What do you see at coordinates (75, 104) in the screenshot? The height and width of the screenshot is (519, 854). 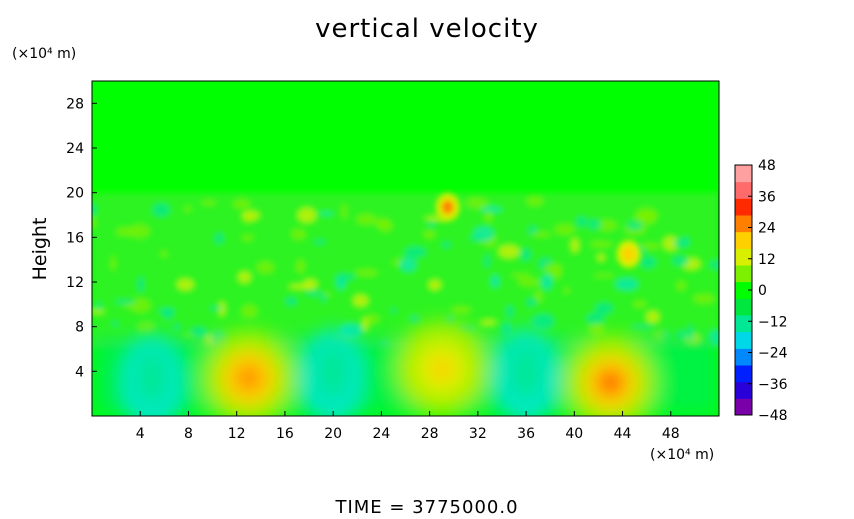 I see `y-tick-label: 28` at bounding box center [75, 104].